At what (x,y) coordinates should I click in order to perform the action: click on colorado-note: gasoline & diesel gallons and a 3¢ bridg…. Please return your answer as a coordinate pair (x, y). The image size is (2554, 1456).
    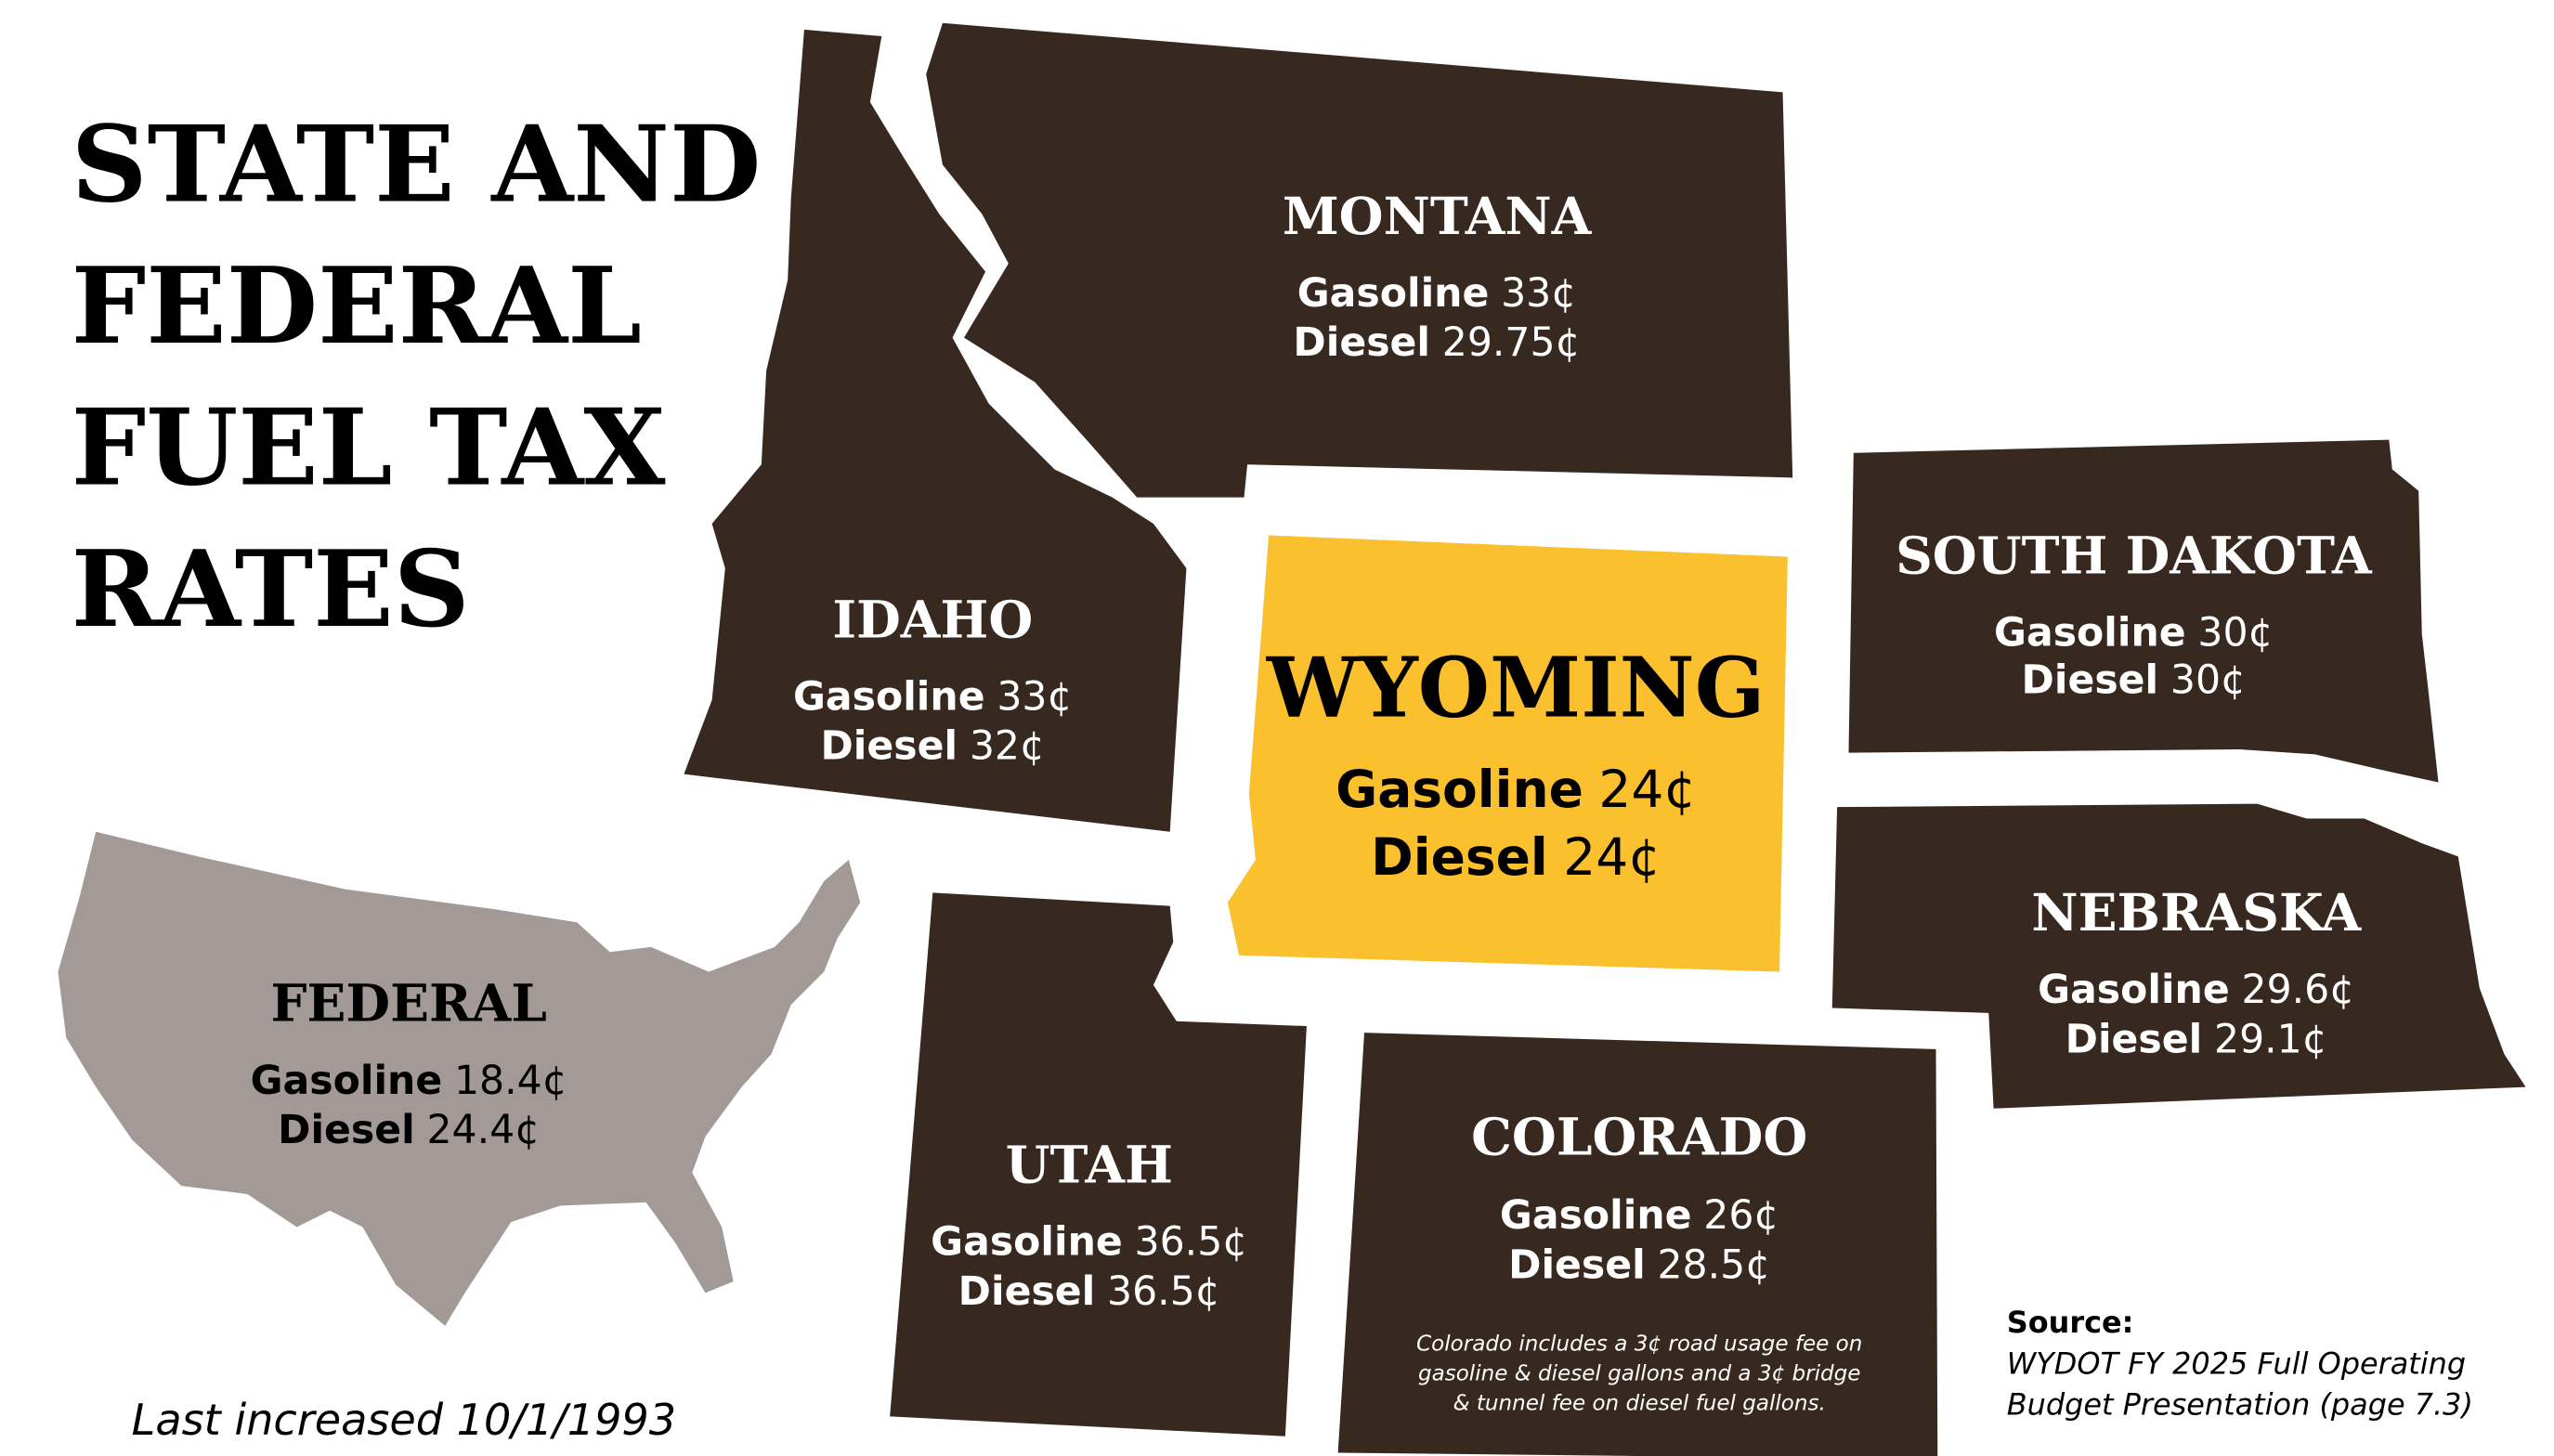
    Looking at the image, I should click on (1640, 1373).